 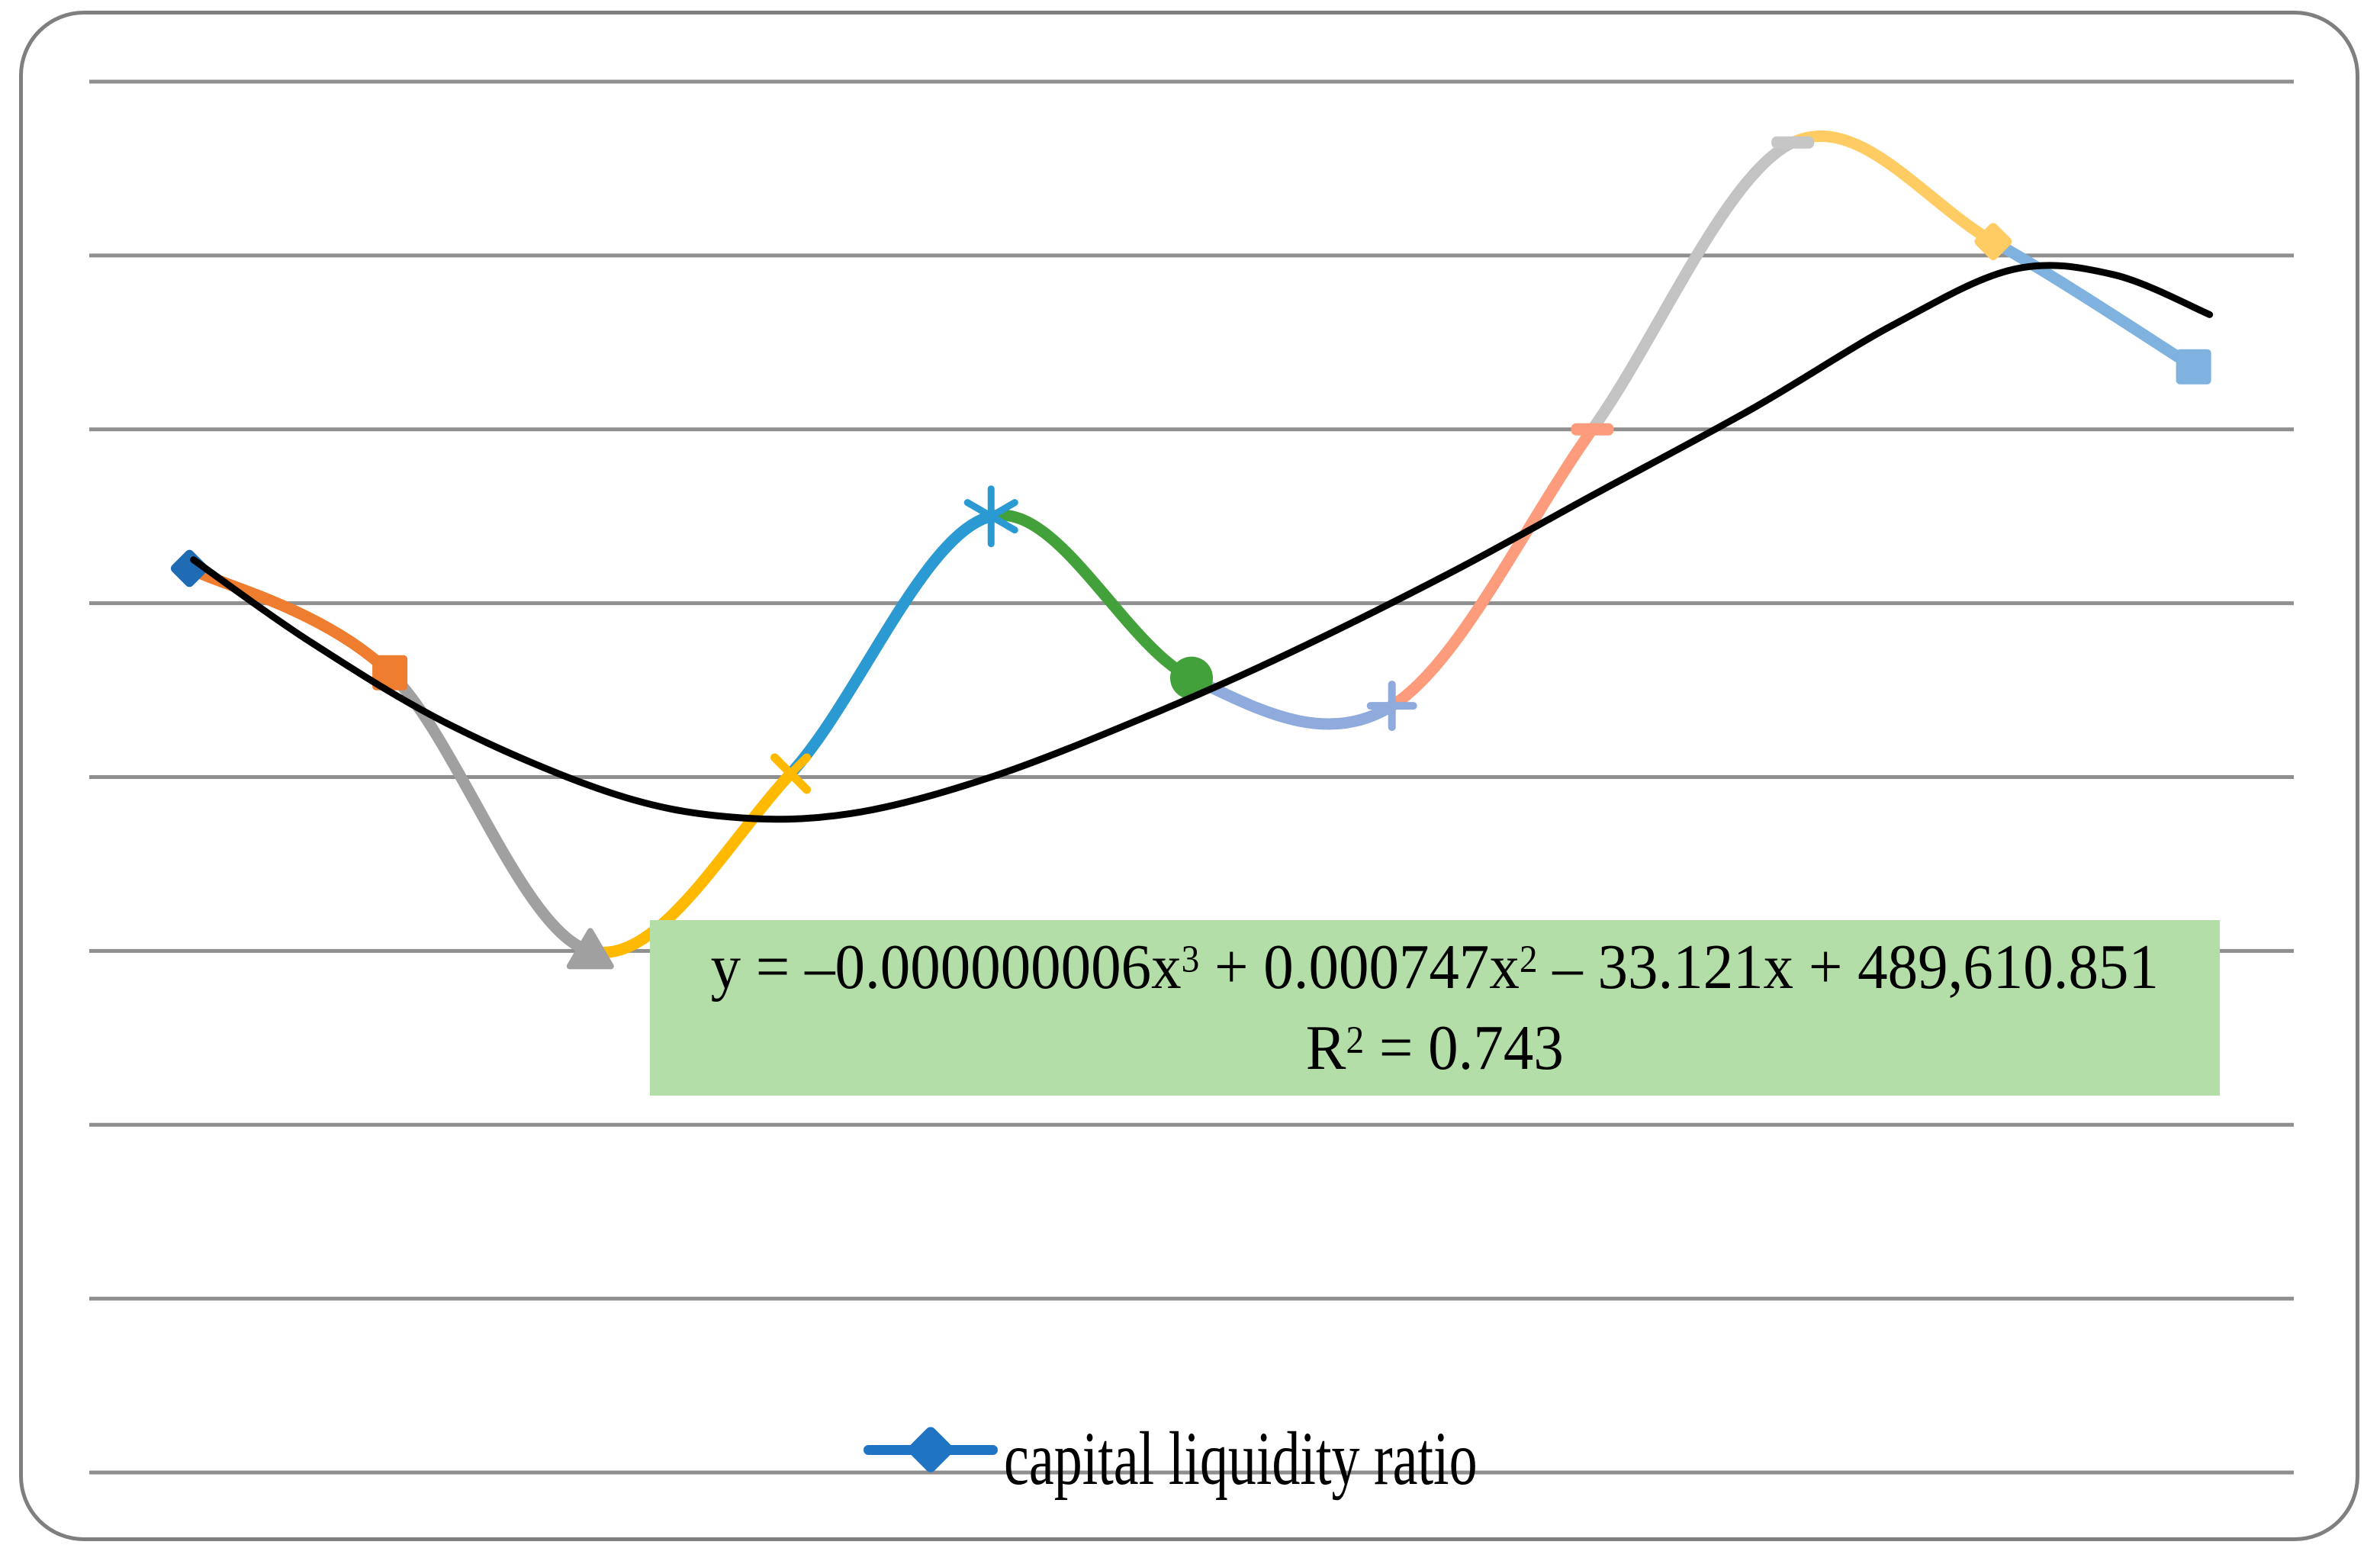 I want to click on equation-text: y = –0.000000006x, so click(x=946, y=968).